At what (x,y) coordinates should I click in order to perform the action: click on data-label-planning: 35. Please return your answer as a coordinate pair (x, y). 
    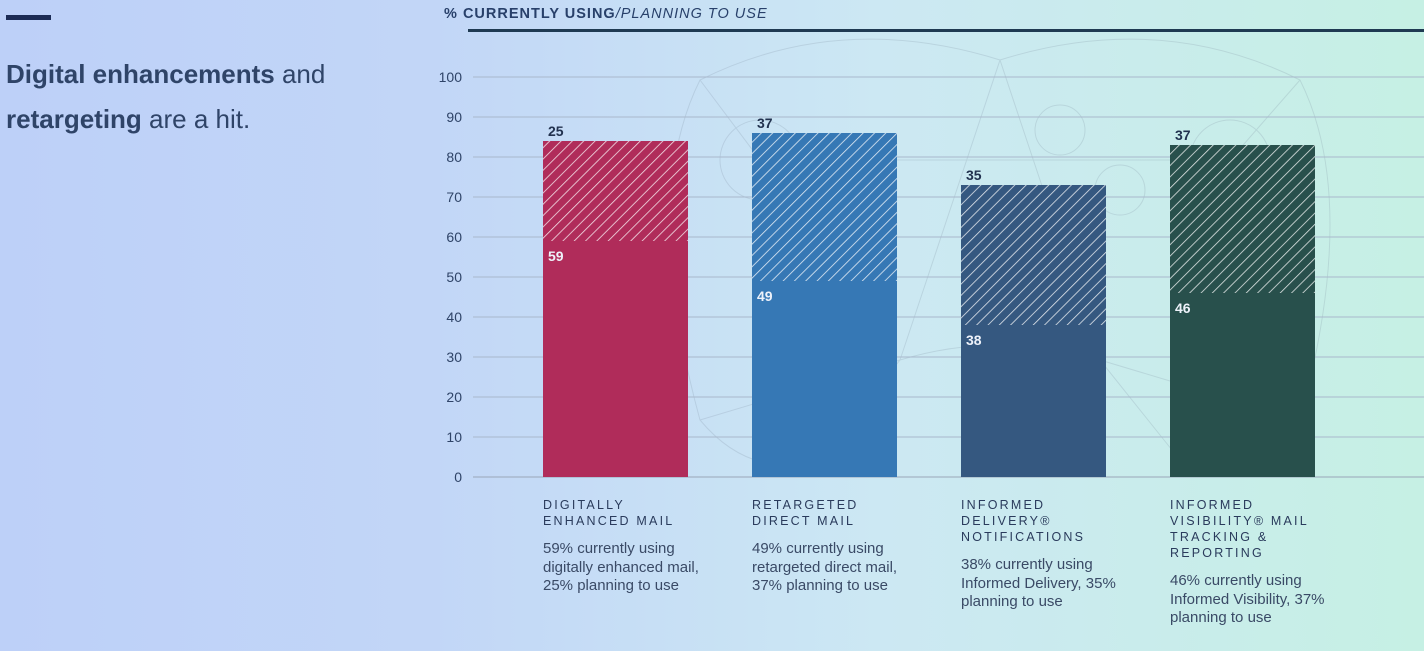
    Looking at the image, I should click on (974, 175).